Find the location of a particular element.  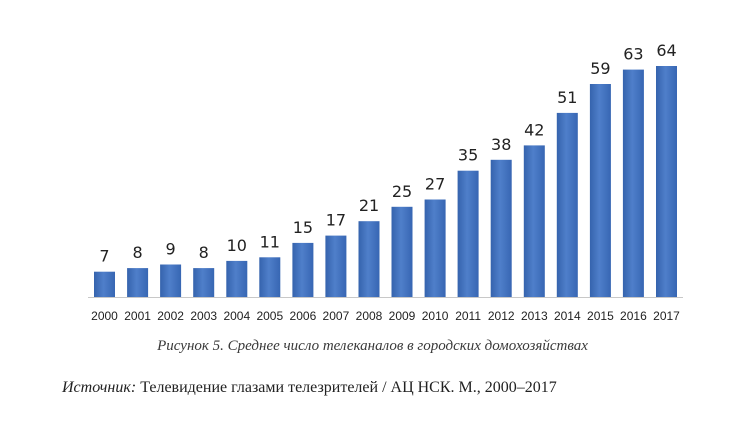

value-label-2003: 8 is located at coordinates (204, 252).